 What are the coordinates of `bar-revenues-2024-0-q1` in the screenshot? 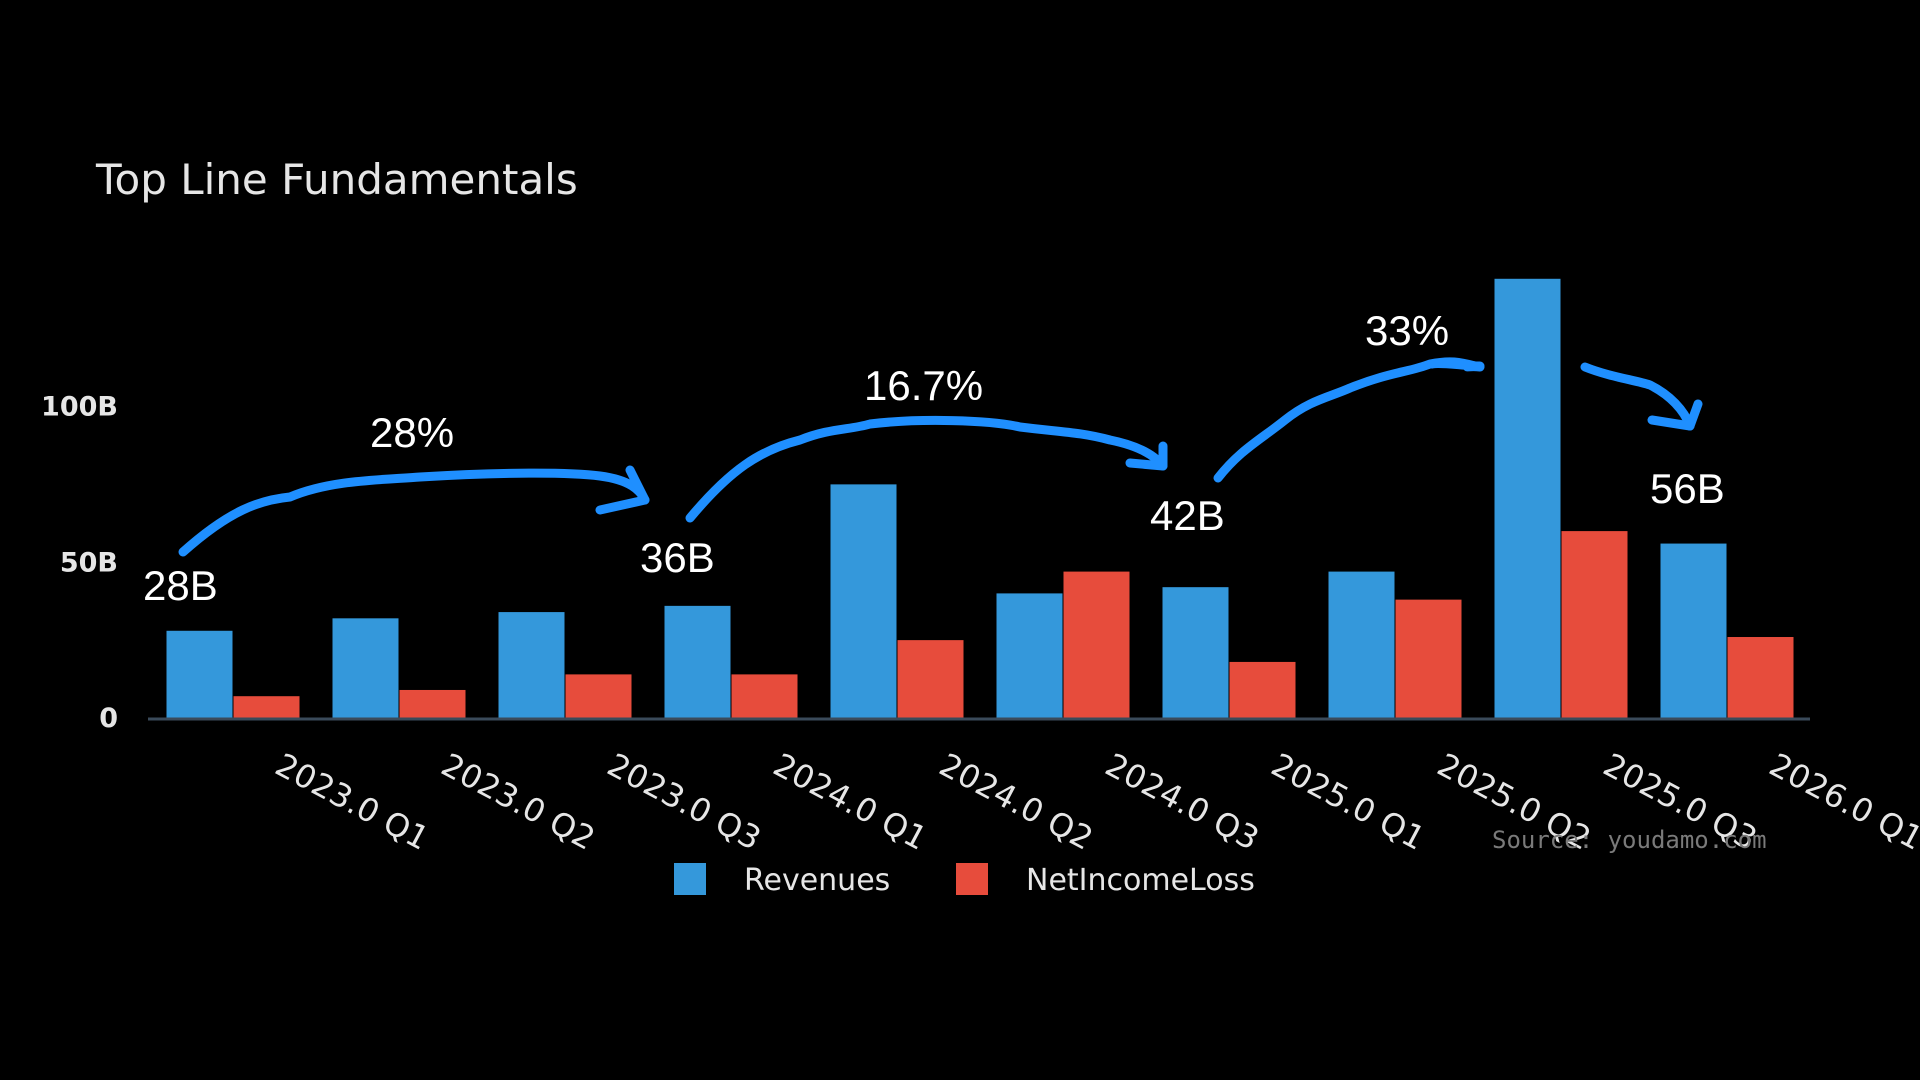 It's located at (697, 661).